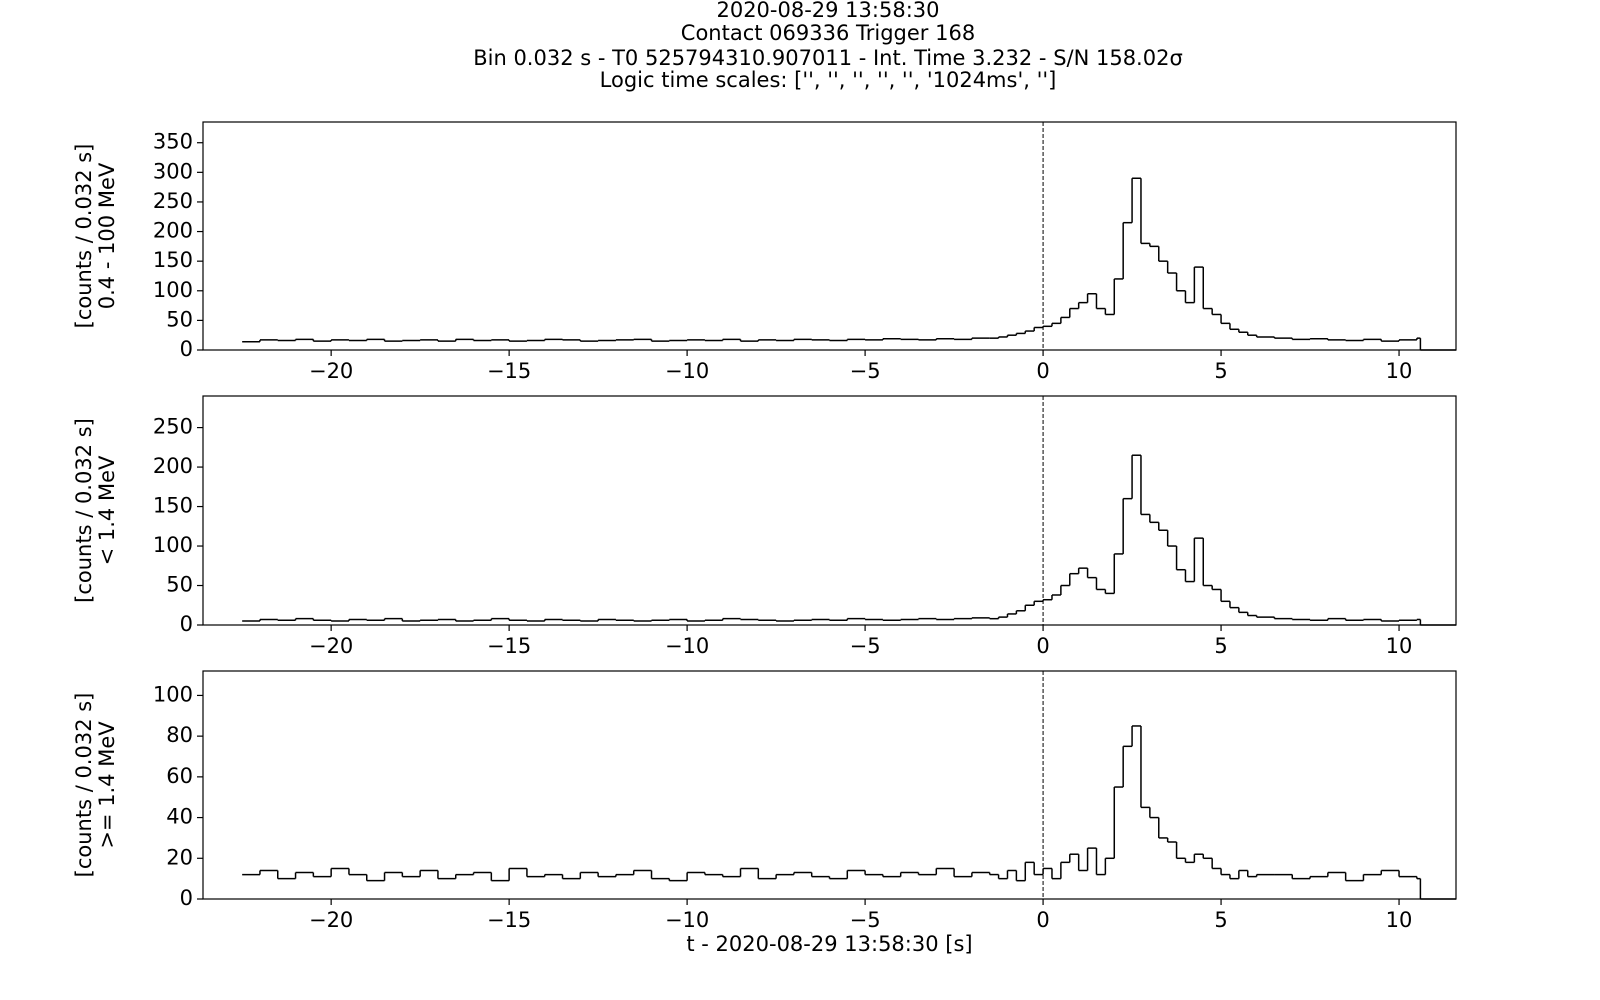 This screenshot has height=1000, width=1600. Describe the element at coordinates (829, 944) in the screenshot. I see `x-axis-label: t - 2020-08-29 13:58:30 [s]` at that location.